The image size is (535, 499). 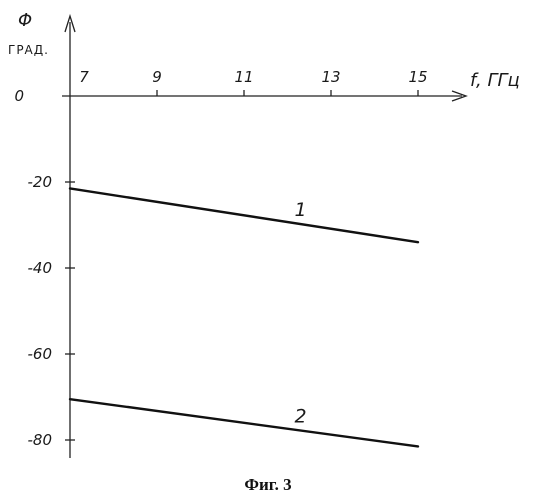 What do you see at coordinates (40, 268) in the screenshot?
I see `y-tick-label: -40` at bounding box center [40, 268].